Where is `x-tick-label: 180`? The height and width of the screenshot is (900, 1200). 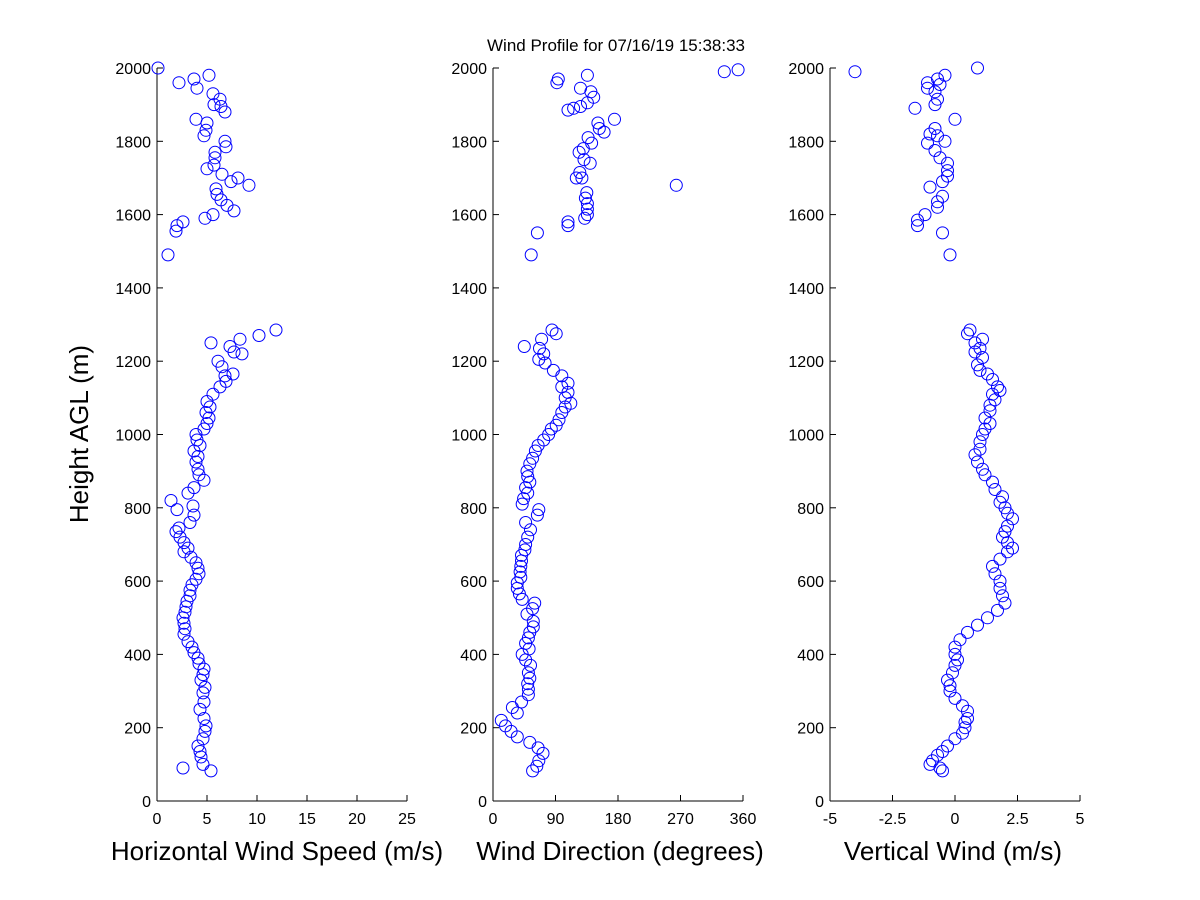 x-tick-label: 180 is located at coordinates (618, 819).